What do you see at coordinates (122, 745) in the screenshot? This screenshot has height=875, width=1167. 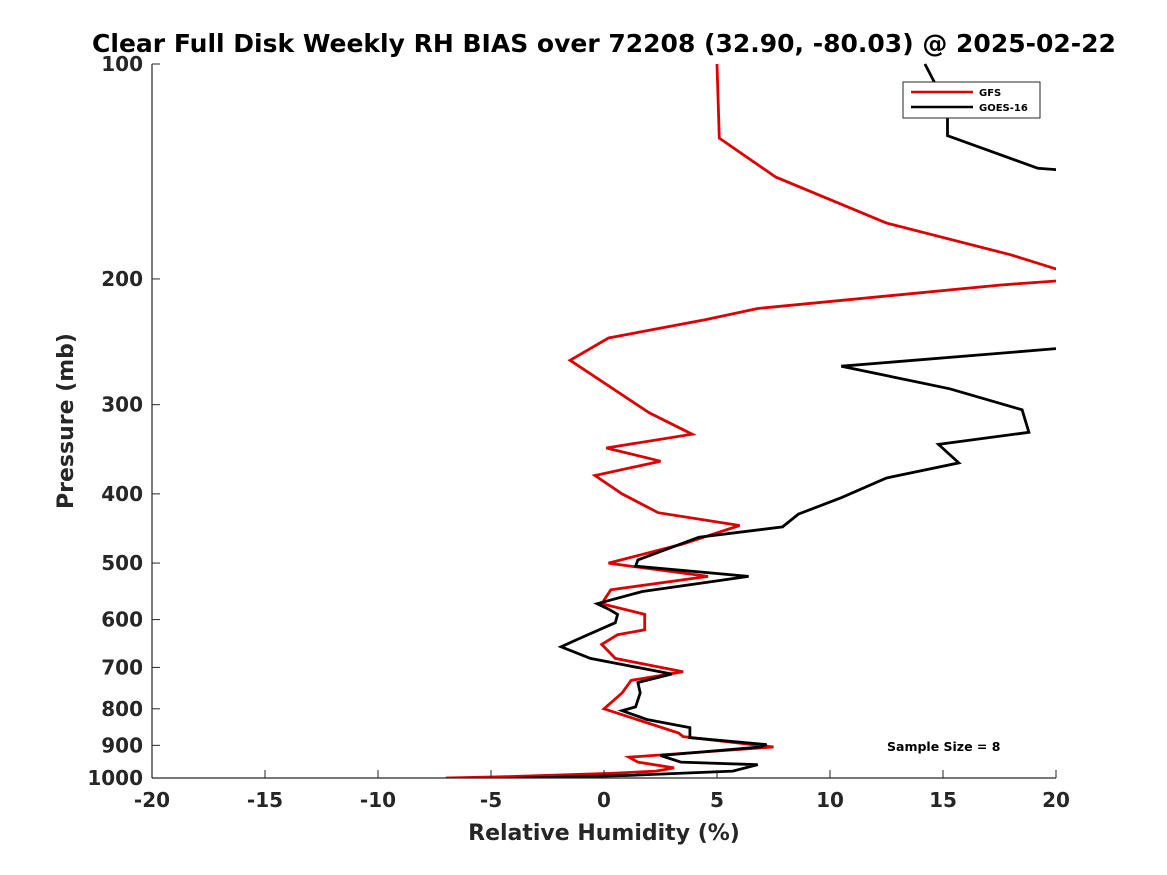 I see `y-tick-label: 900` at bounding box center [122, 745].